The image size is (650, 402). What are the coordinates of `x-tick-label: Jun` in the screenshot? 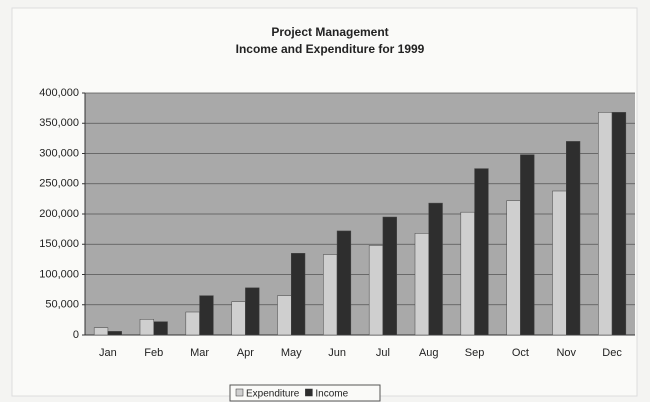 It's located at (337, 353).